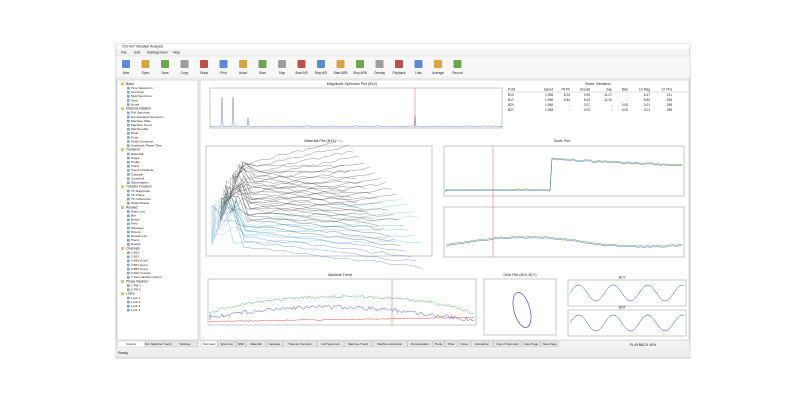 The width and height of the screenshot is (800, 400). What do you see at coordinates (379, 73) in the screenshot?
I see `toolbar-label: Overlay` at bounding box center [379, 73].